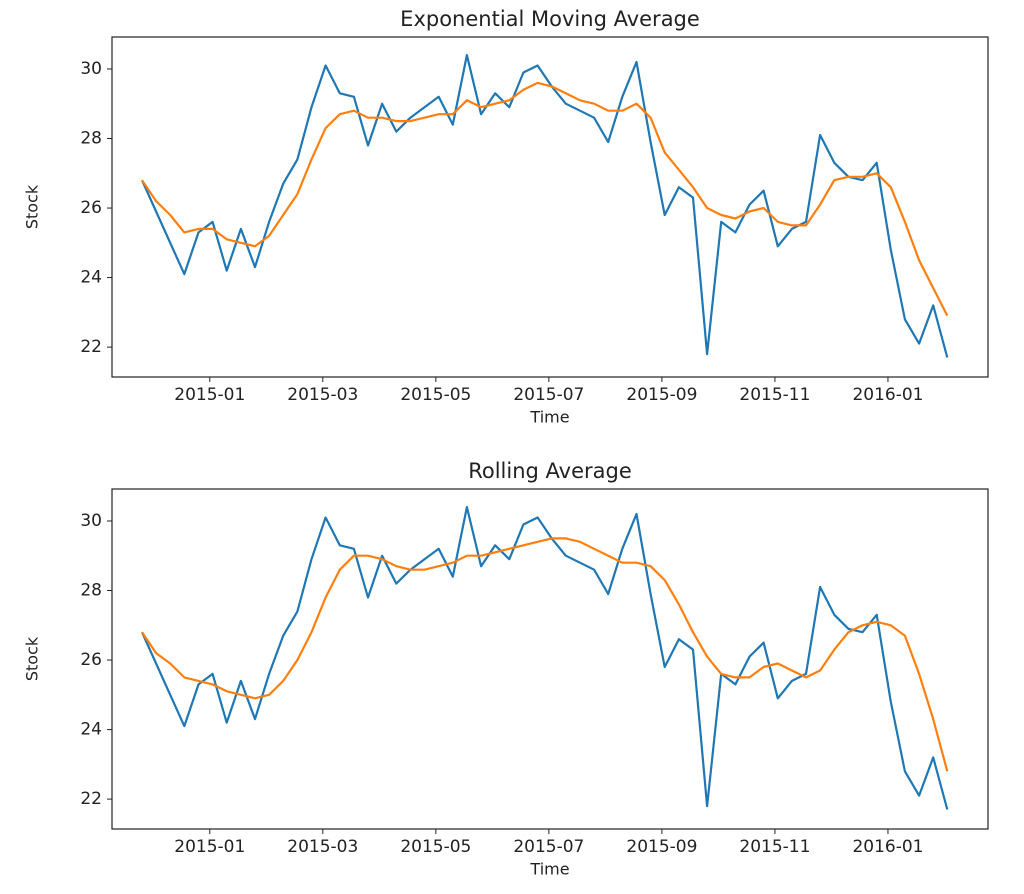 The height and width of the screenshot is (894, 1024). What do you see at coordinates (550, 471) in the screenshot?
I see `chart-title: Rolling Average` at bounding box center [550, 471].